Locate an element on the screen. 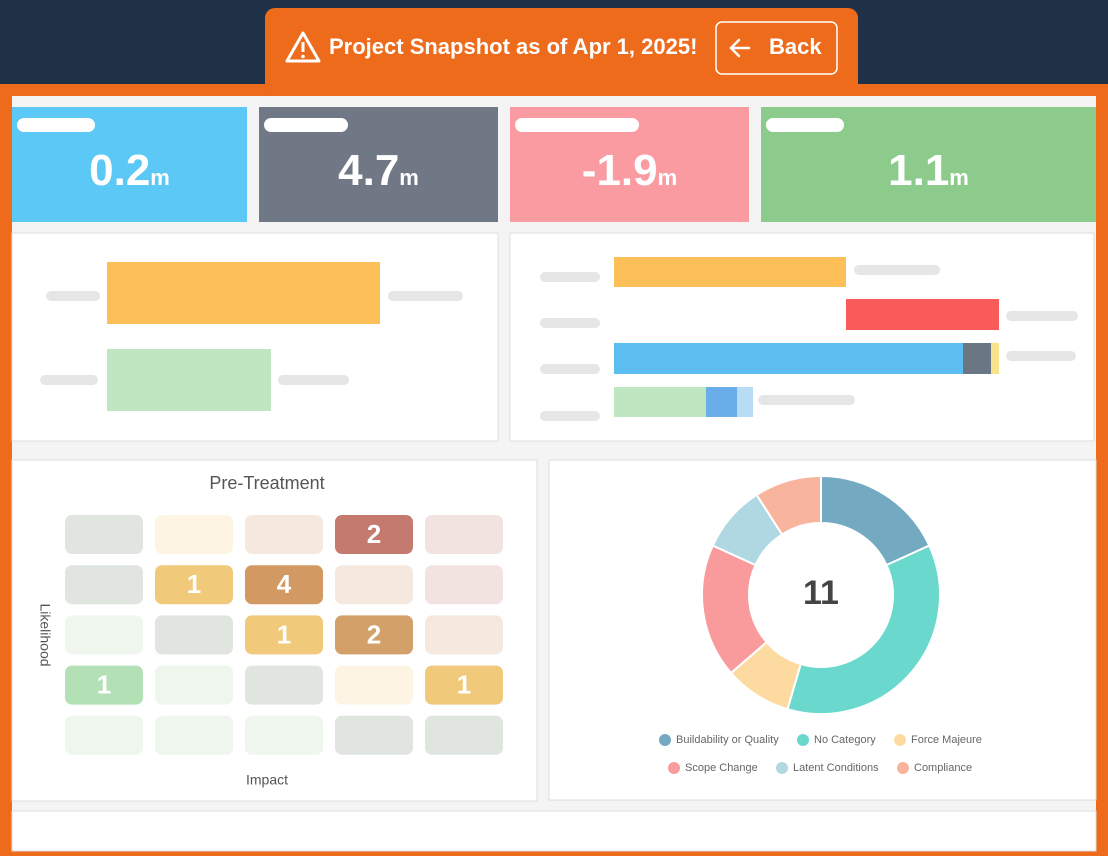  kpi-number: 0.2 is located at coordinates (119, 170).